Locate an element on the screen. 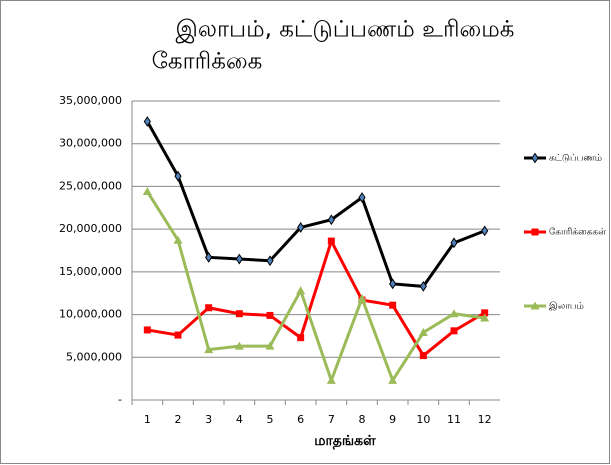  y-tick-label: 15,000,000 is located at coordinates (90, 271).